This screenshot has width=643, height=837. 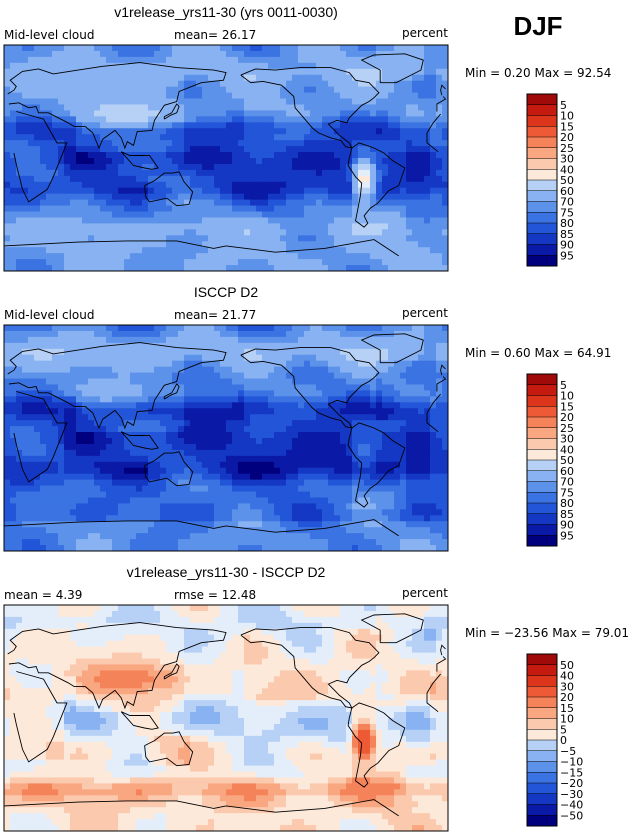 What do you see at coordinates (425, 313) in the screenshot?
I see `panel-units-label: percent` at bounding box center [425, 313].